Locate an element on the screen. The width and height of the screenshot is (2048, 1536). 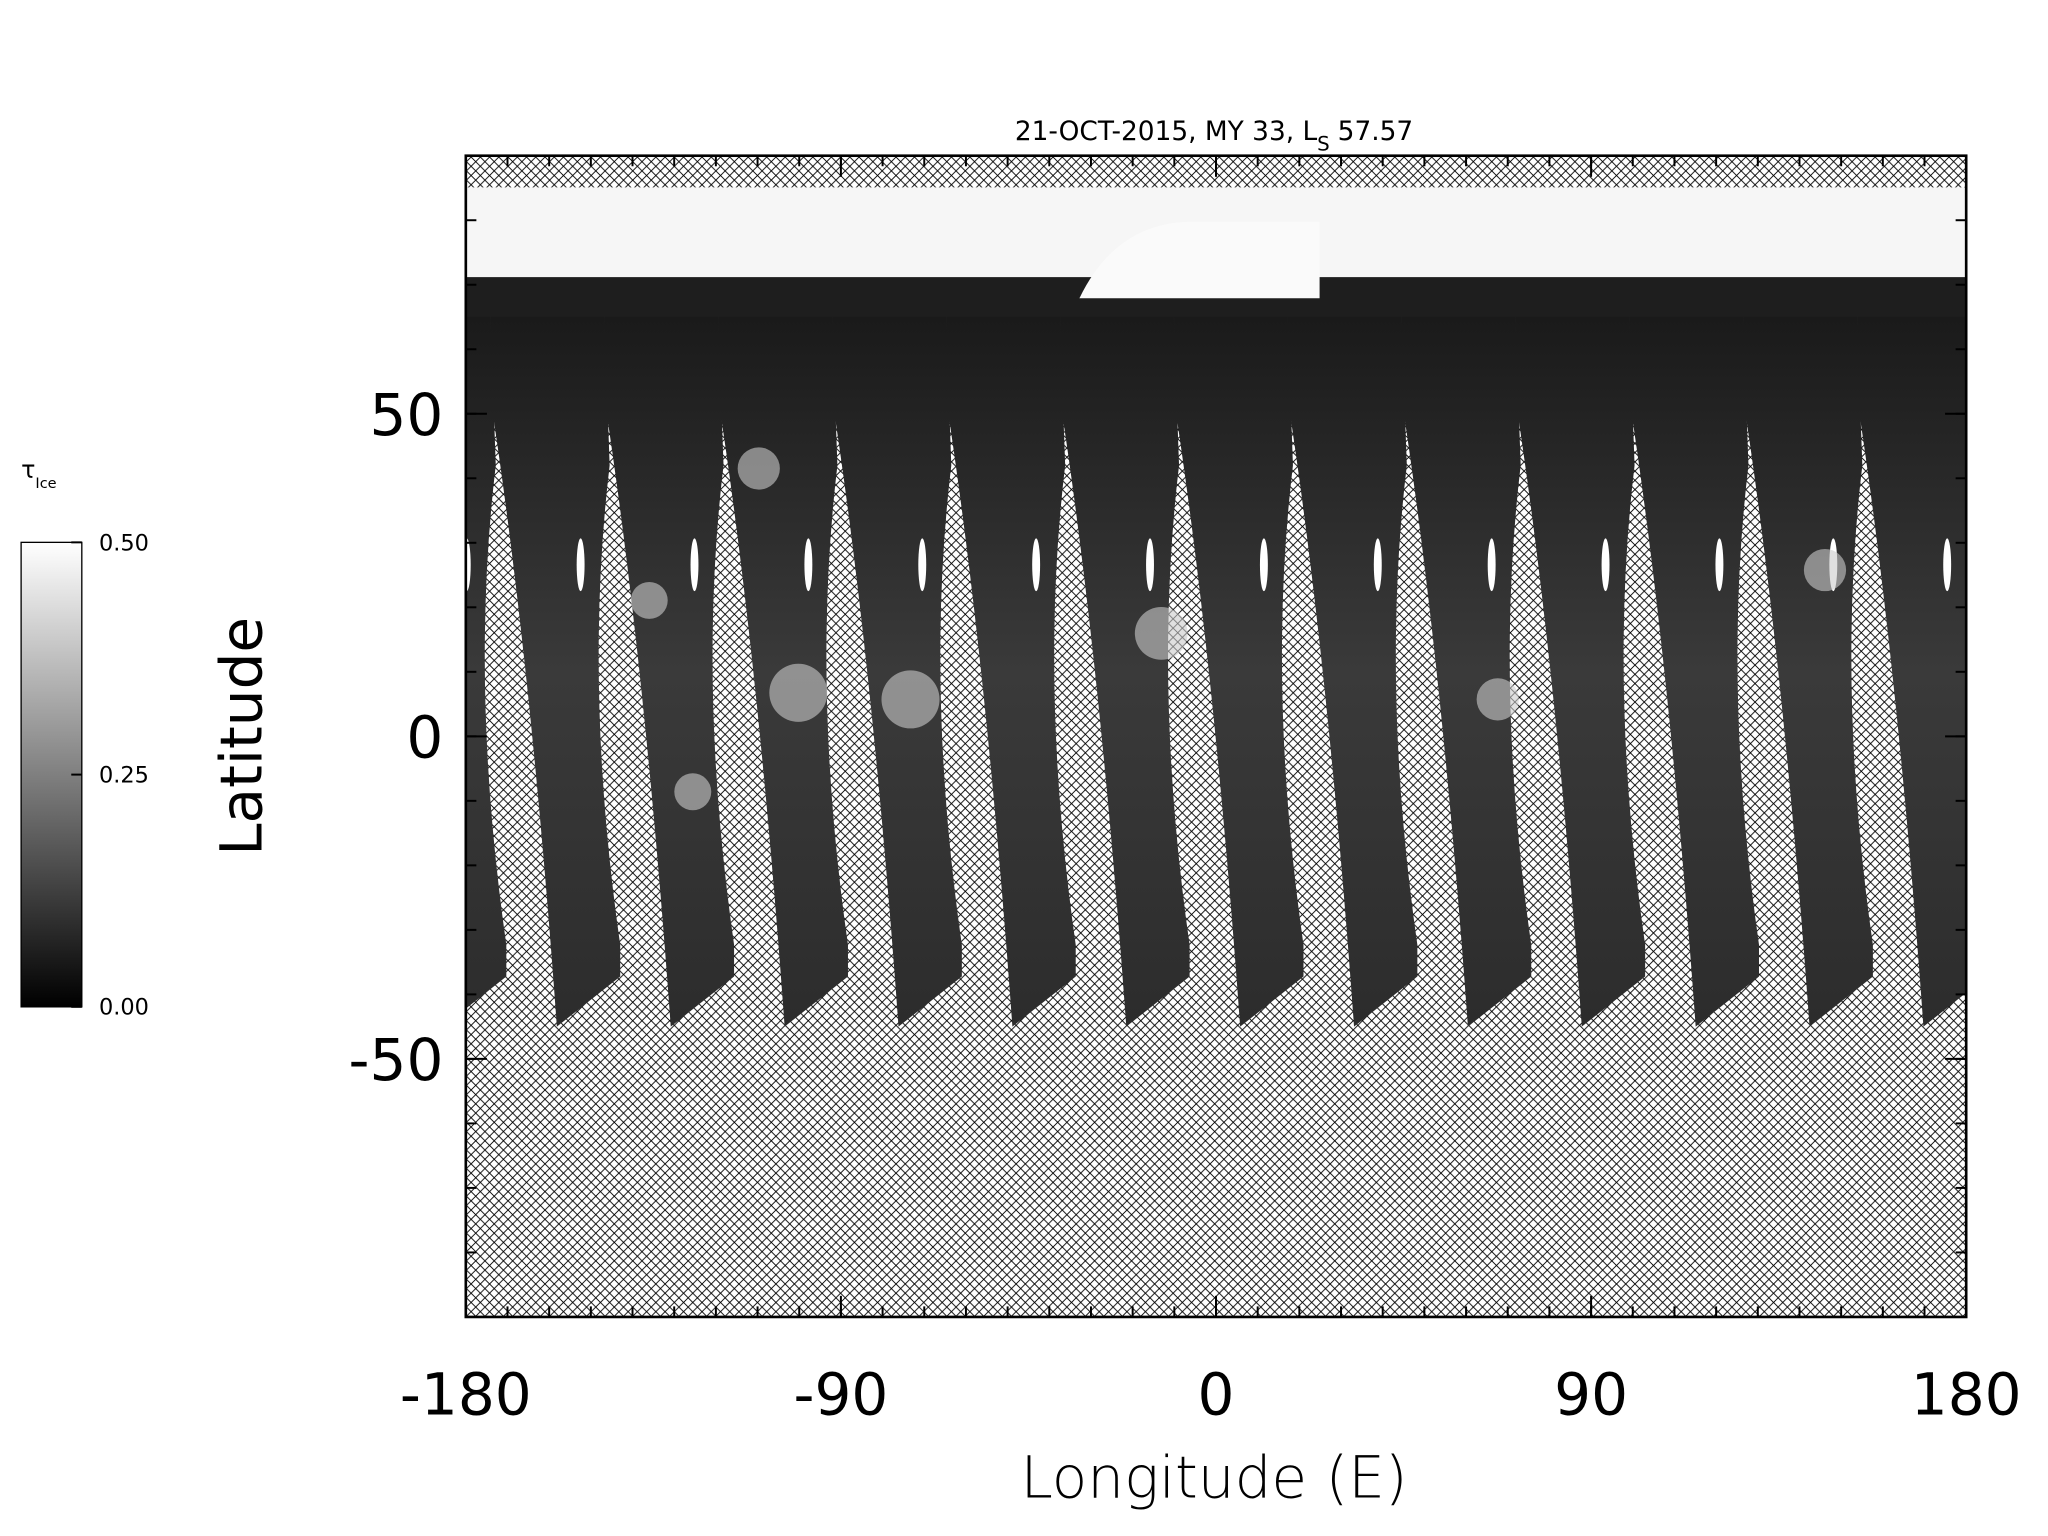
chart-title: 21-OCT-2015, MY 33, LS 57.57 is located at coordinates (1214, 136).